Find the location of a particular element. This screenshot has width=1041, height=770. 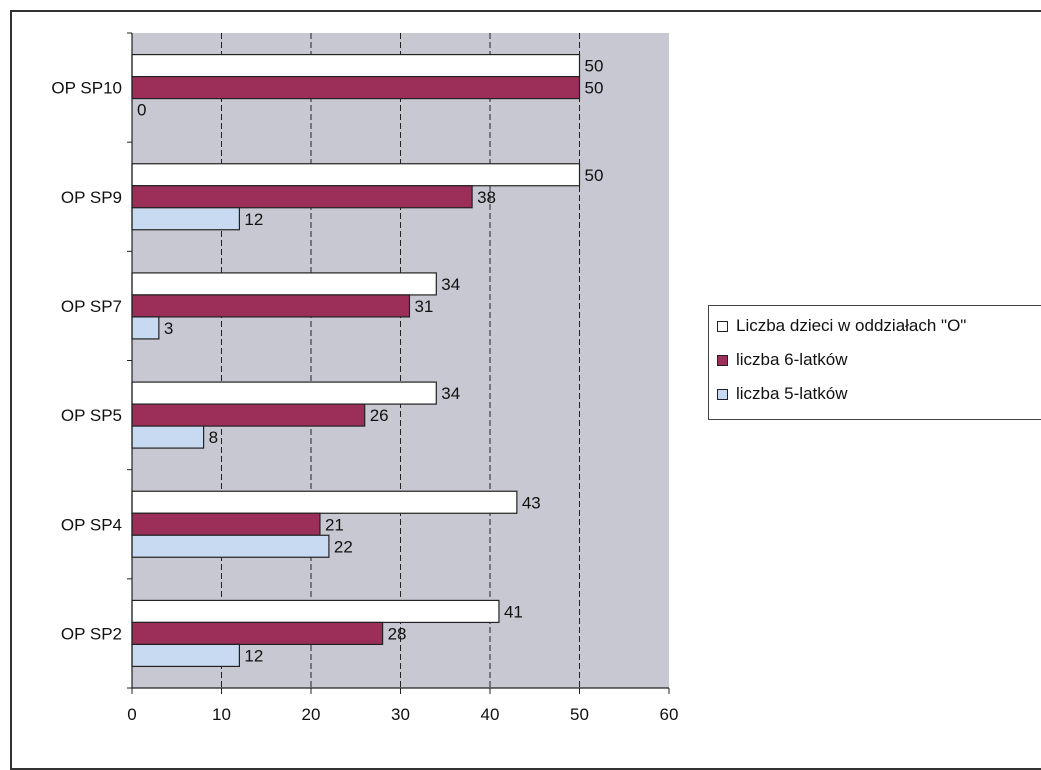

legend-item-6-year-olds: liczba 6-latków is located at coordinates (782, 360).